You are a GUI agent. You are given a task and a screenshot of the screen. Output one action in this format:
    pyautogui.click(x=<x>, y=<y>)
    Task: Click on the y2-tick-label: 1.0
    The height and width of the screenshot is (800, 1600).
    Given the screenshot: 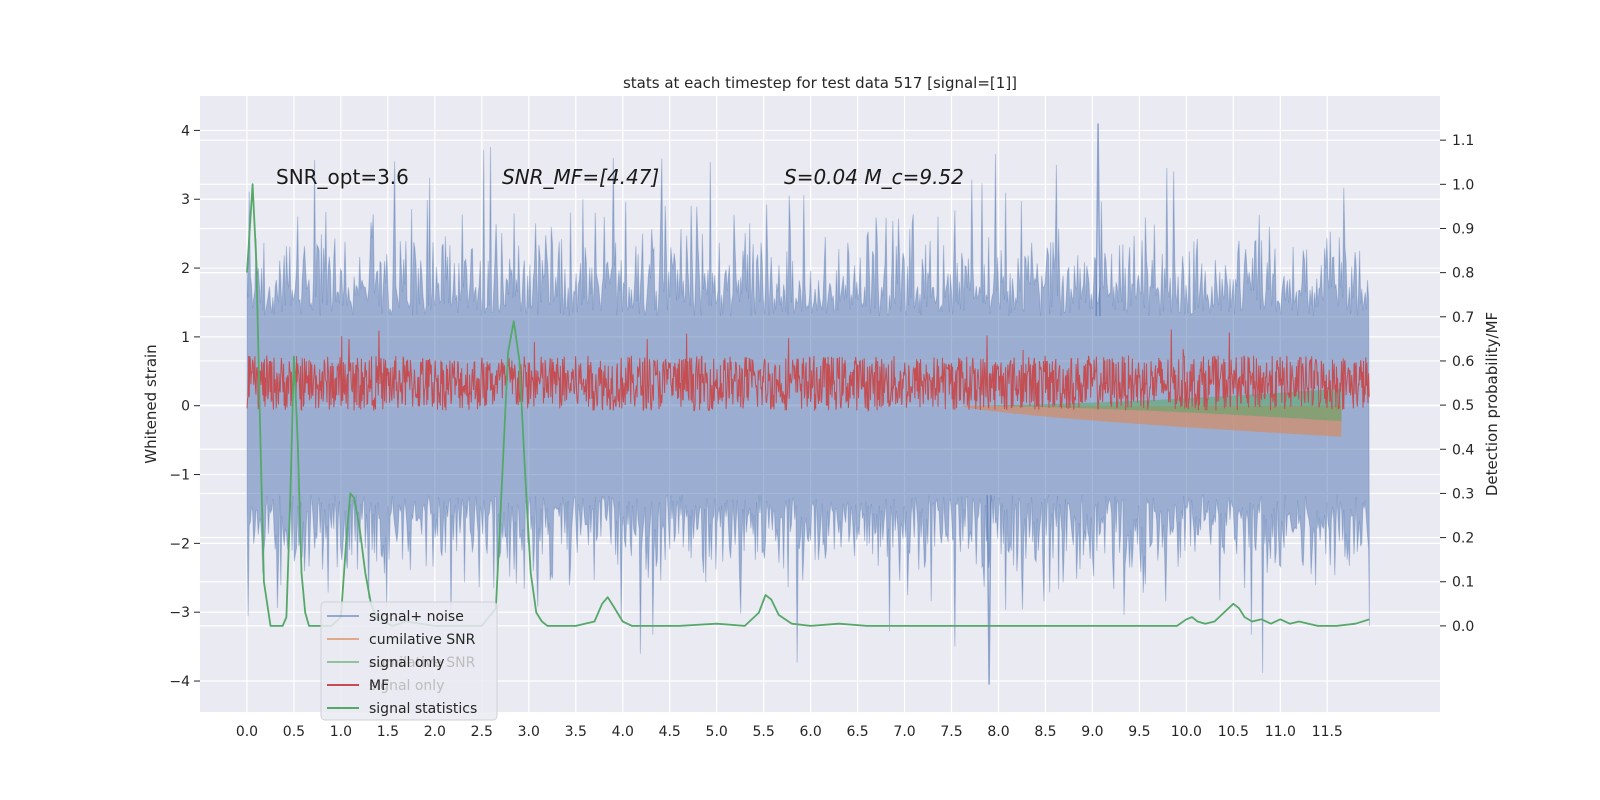 What is the action you would take?
    pyautogui.click(x=1463, y=185)
    